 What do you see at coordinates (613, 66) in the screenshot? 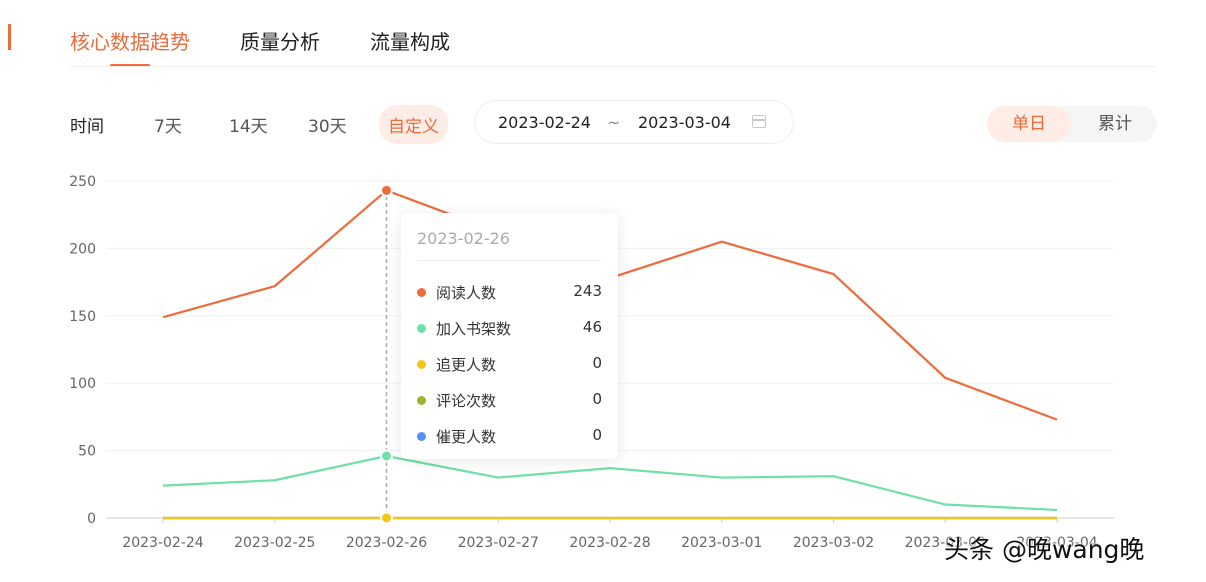
I see `tabs-divider` at bounding box center [613, 66].